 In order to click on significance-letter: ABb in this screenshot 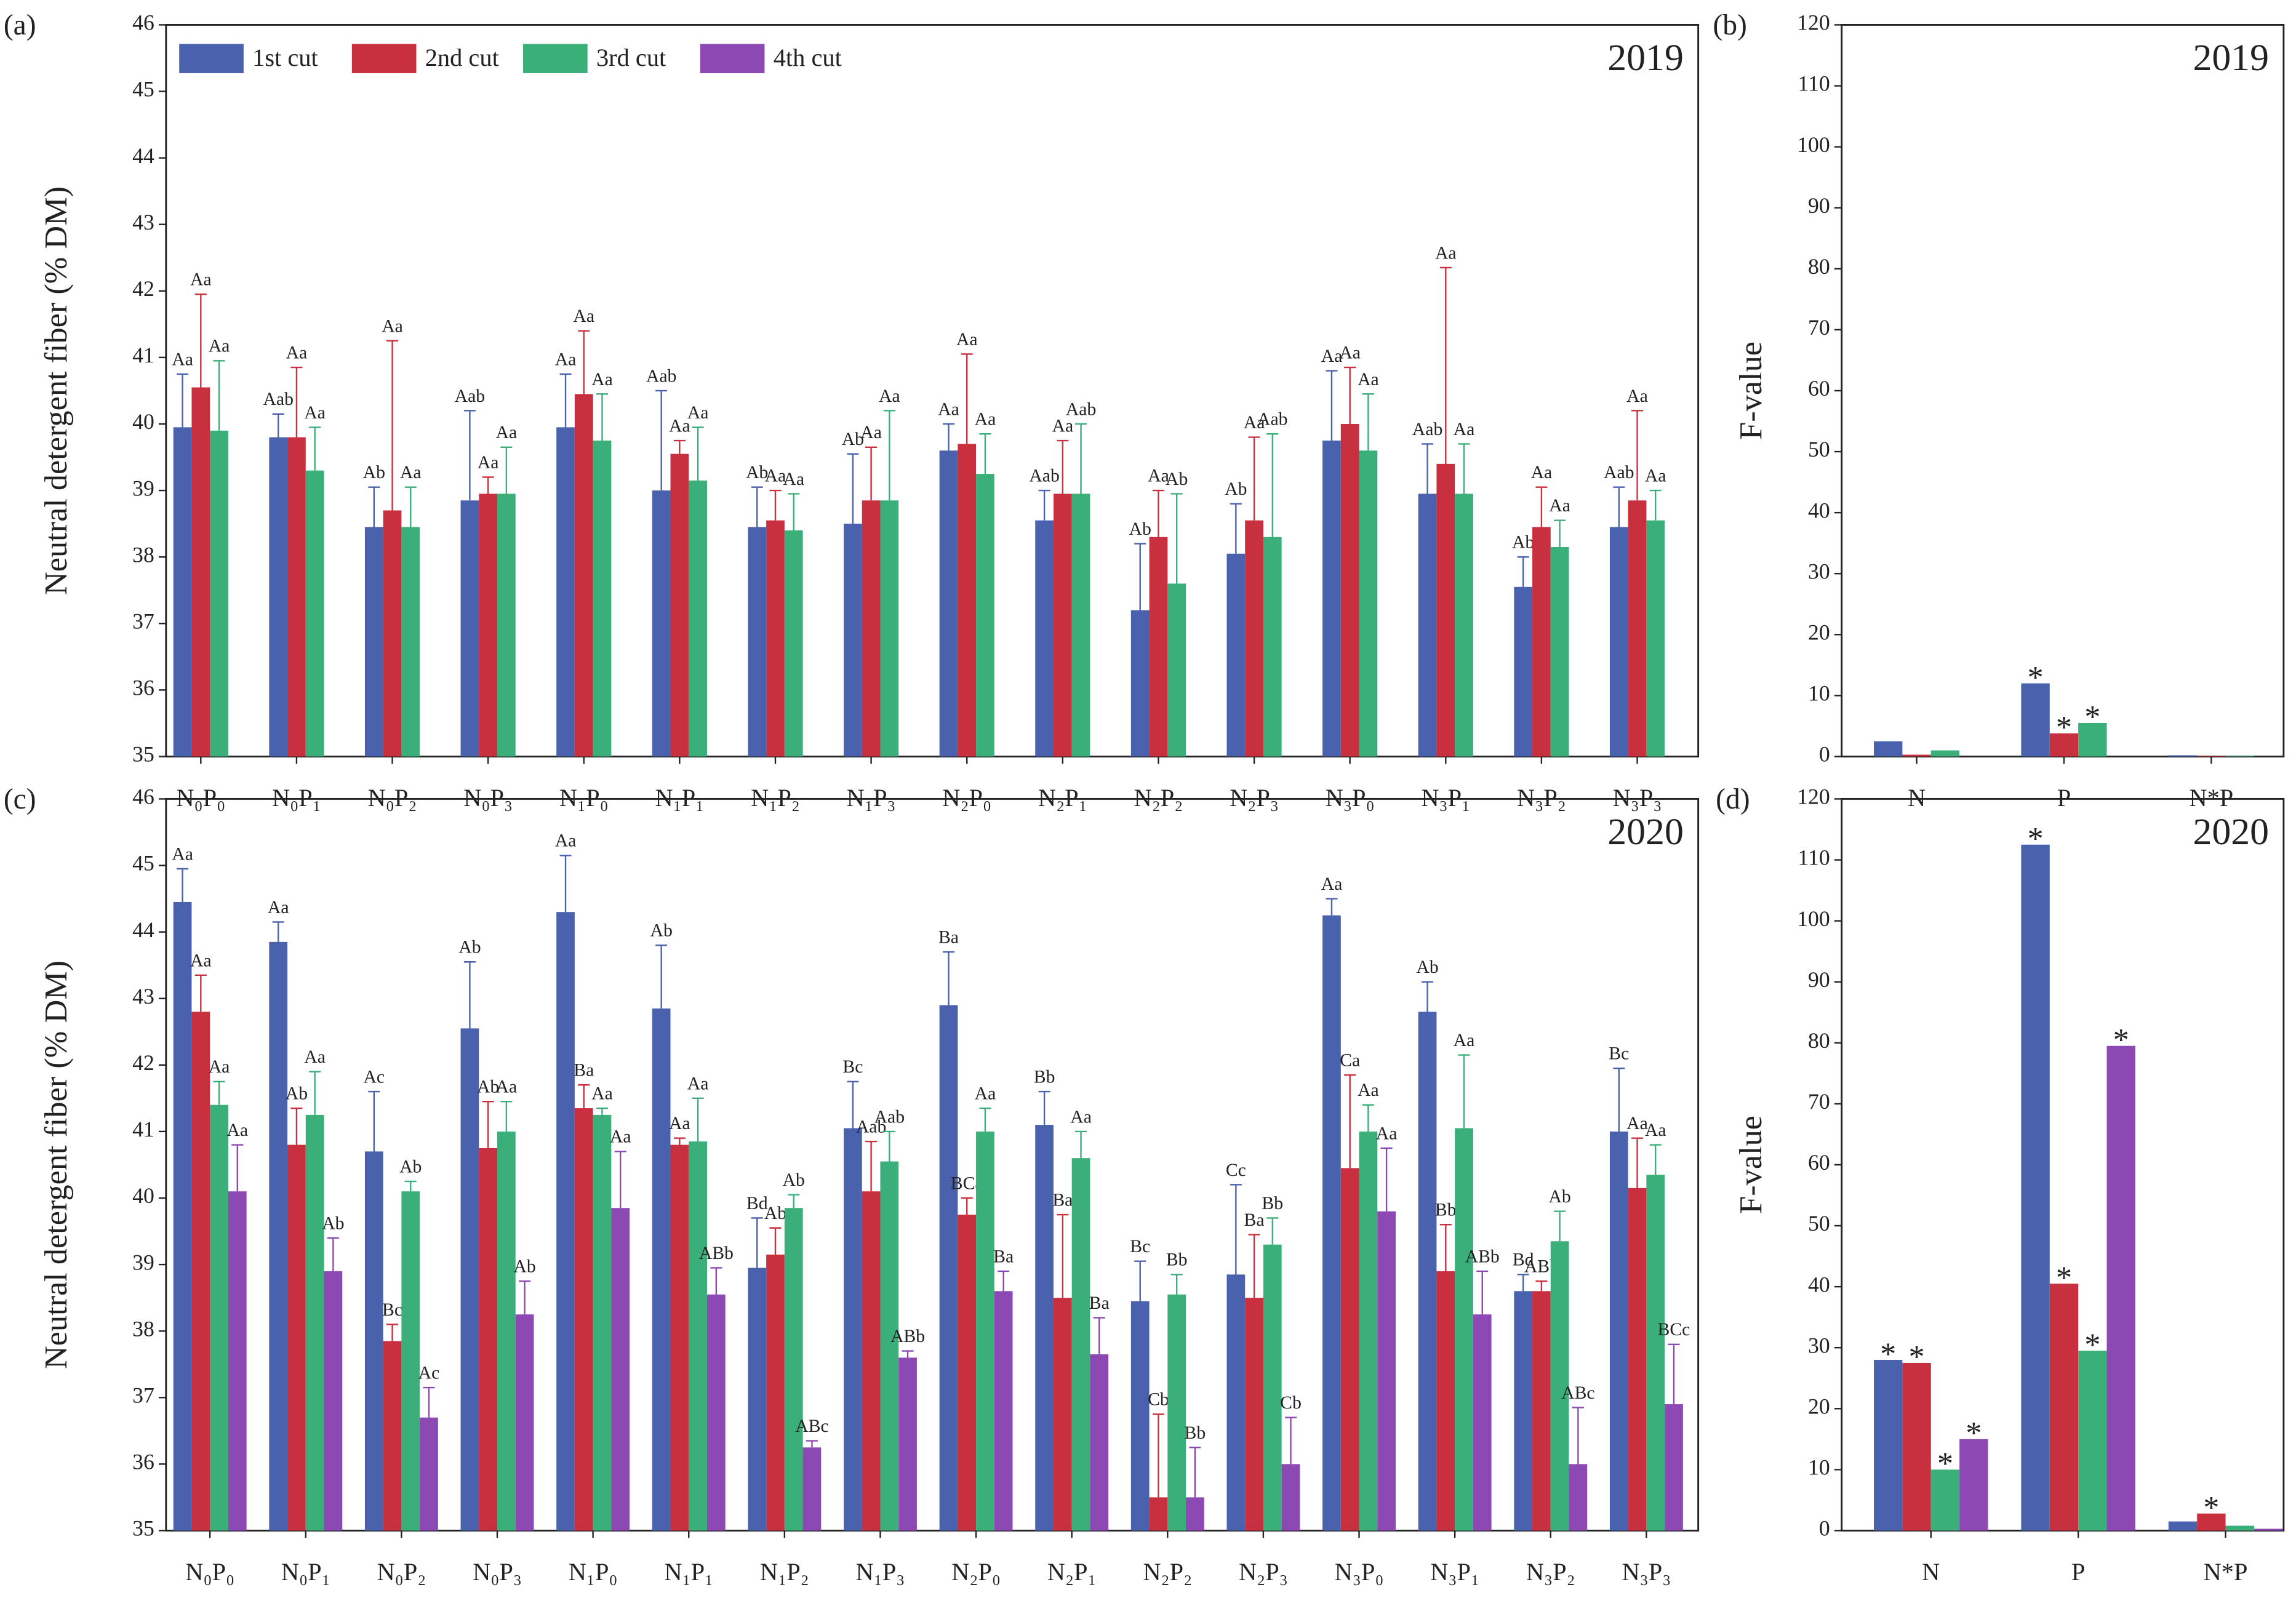, I will do `click(1482, 1256)`.